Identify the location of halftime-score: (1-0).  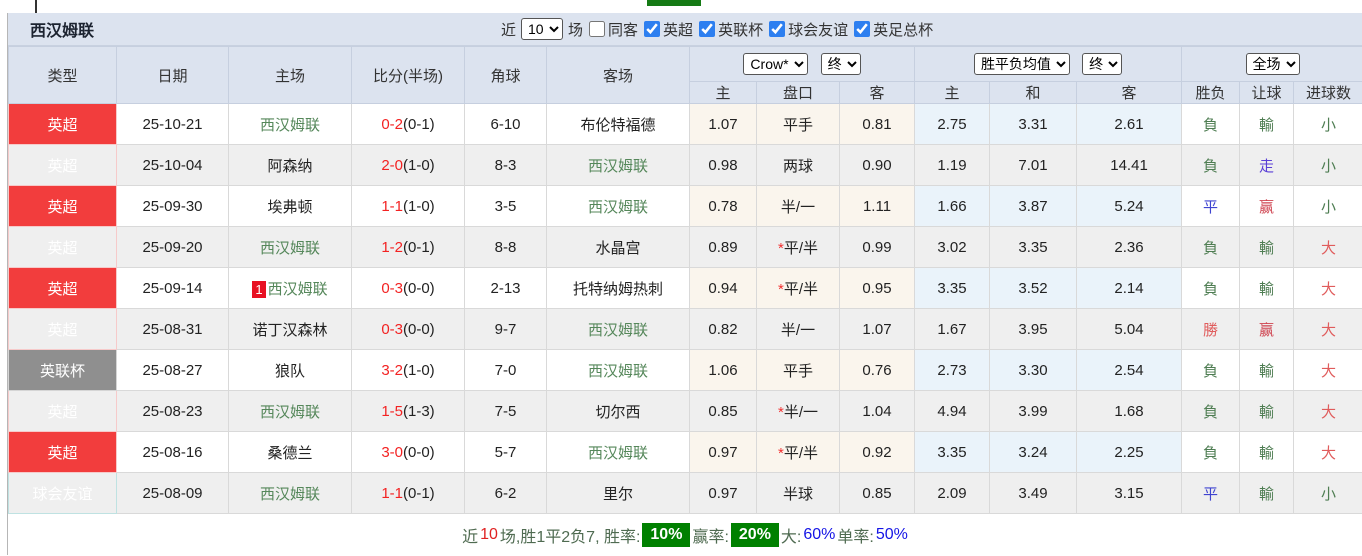
(419, 165).